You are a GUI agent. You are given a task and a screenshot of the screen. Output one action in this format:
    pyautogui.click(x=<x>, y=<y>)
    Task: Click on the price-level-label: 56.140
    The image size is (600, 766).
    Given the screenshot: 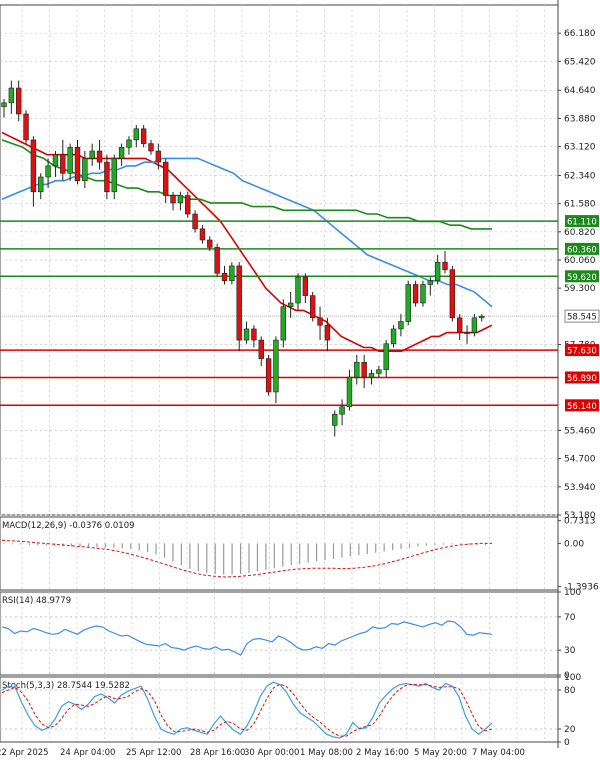 What is the action you would take?
    pyautogui.click(x=582, y=407)
    